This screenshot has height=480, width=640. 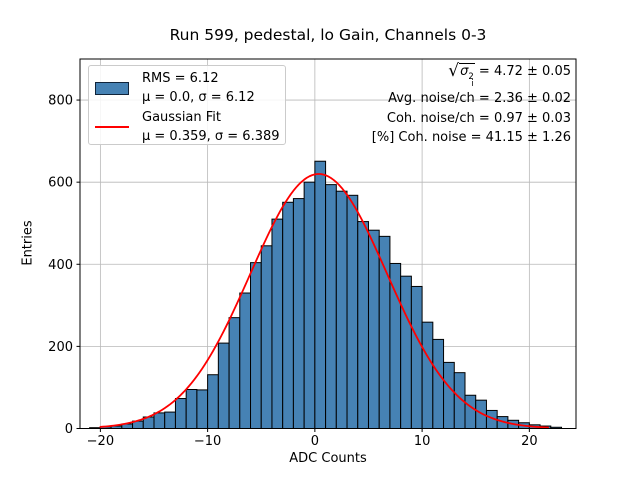 What do you see at coordinates (328, 35) in the screenshot?
I see `chart-title: Run 599, pedestal, lo Gain, Channels 0-3` at bounding box center [328, 35].